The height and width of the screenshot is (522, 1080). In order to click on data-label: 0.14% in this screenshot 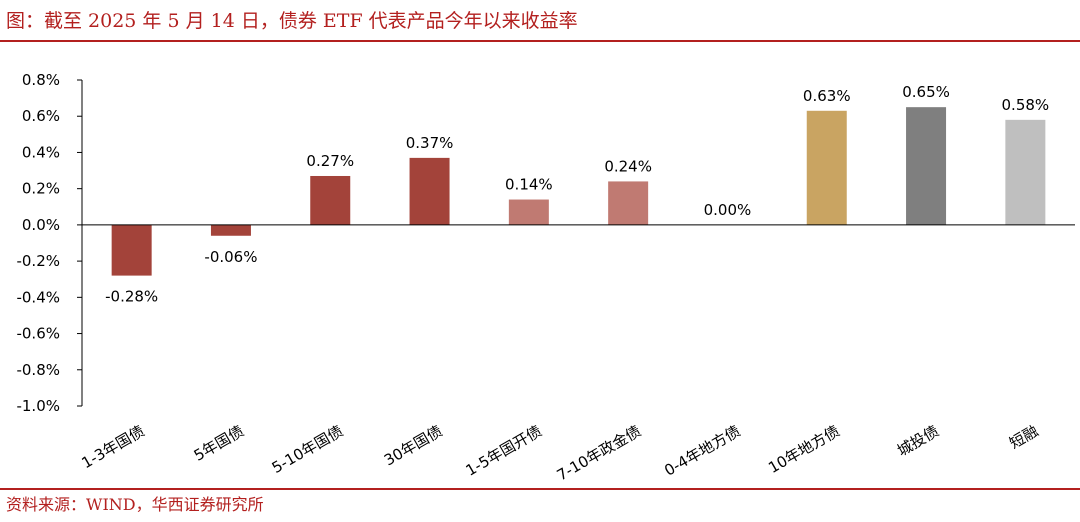, I will do `click(529, 185)`.